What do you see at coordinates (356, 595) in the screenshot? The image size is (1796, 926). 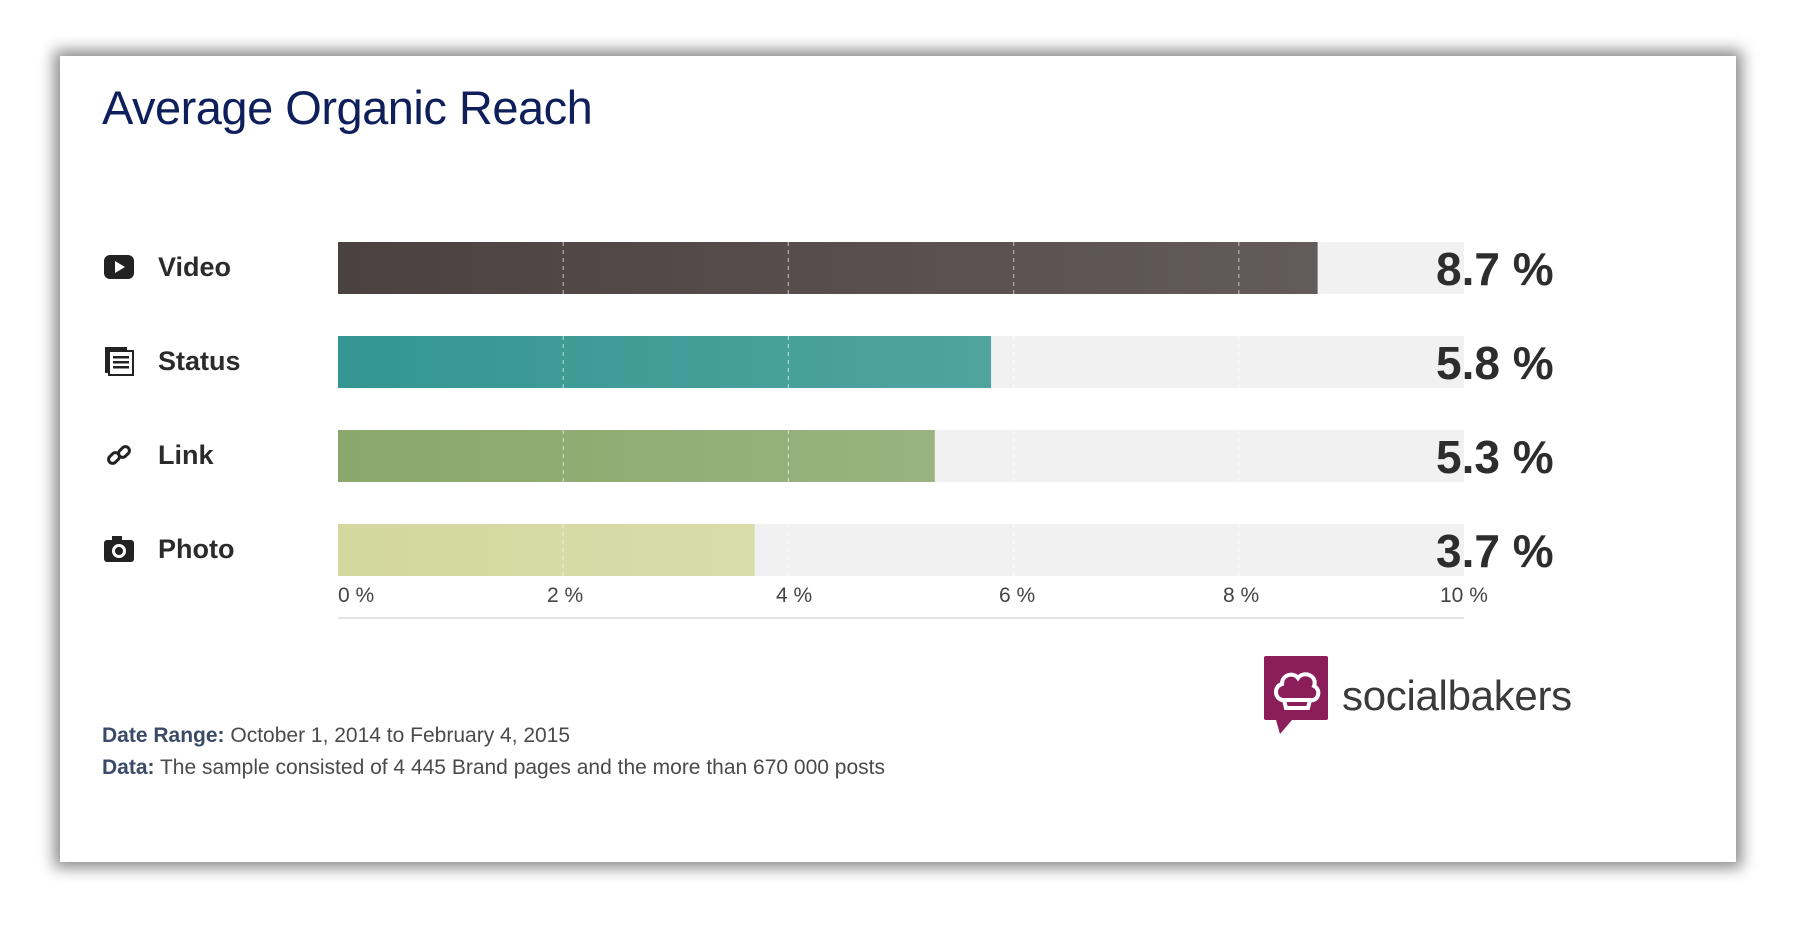 I see `x-tick-label: 0 %` at bounding box center [356, 595].